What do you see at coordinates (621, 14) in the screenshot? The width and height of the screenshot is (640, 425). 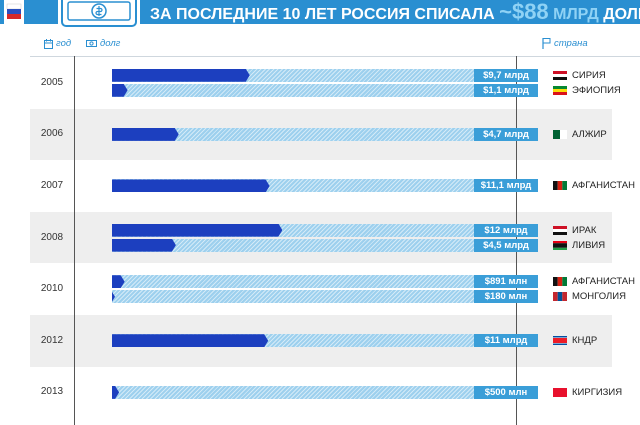 I see `title-suffix: ДОЛГОВ` at bounding box center [621, 14].